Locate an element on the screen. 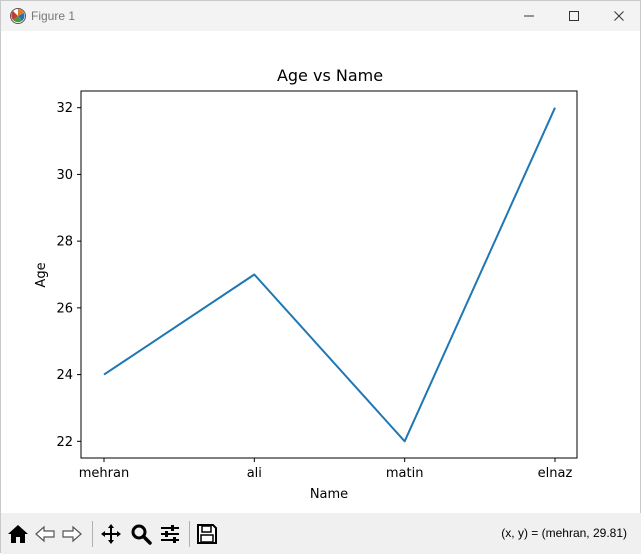 The width and height of the screenshot is (642, 554). back-icon is located at coordinates (45, 534).